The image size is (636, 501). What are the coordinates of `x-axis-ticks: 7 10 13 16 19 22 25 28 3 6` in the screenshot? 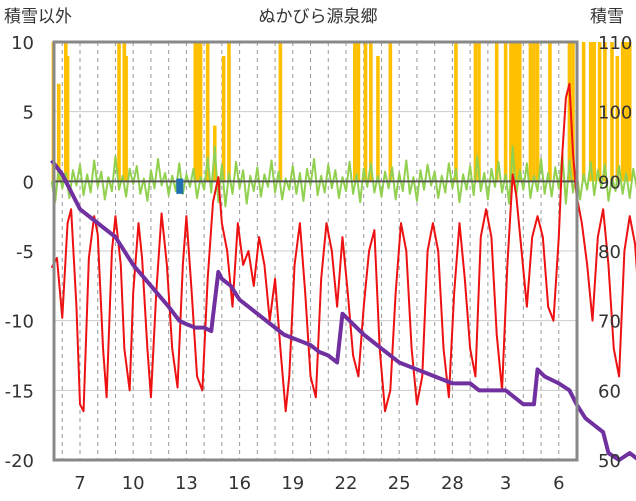 It's located at (319, 483).